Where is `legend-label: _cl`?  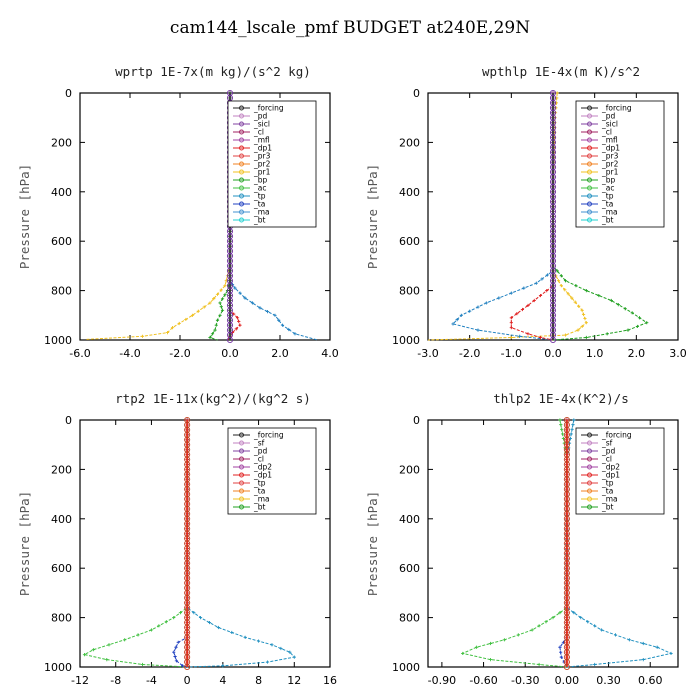 legend-label: _cl is located at coordinates (606, 459).